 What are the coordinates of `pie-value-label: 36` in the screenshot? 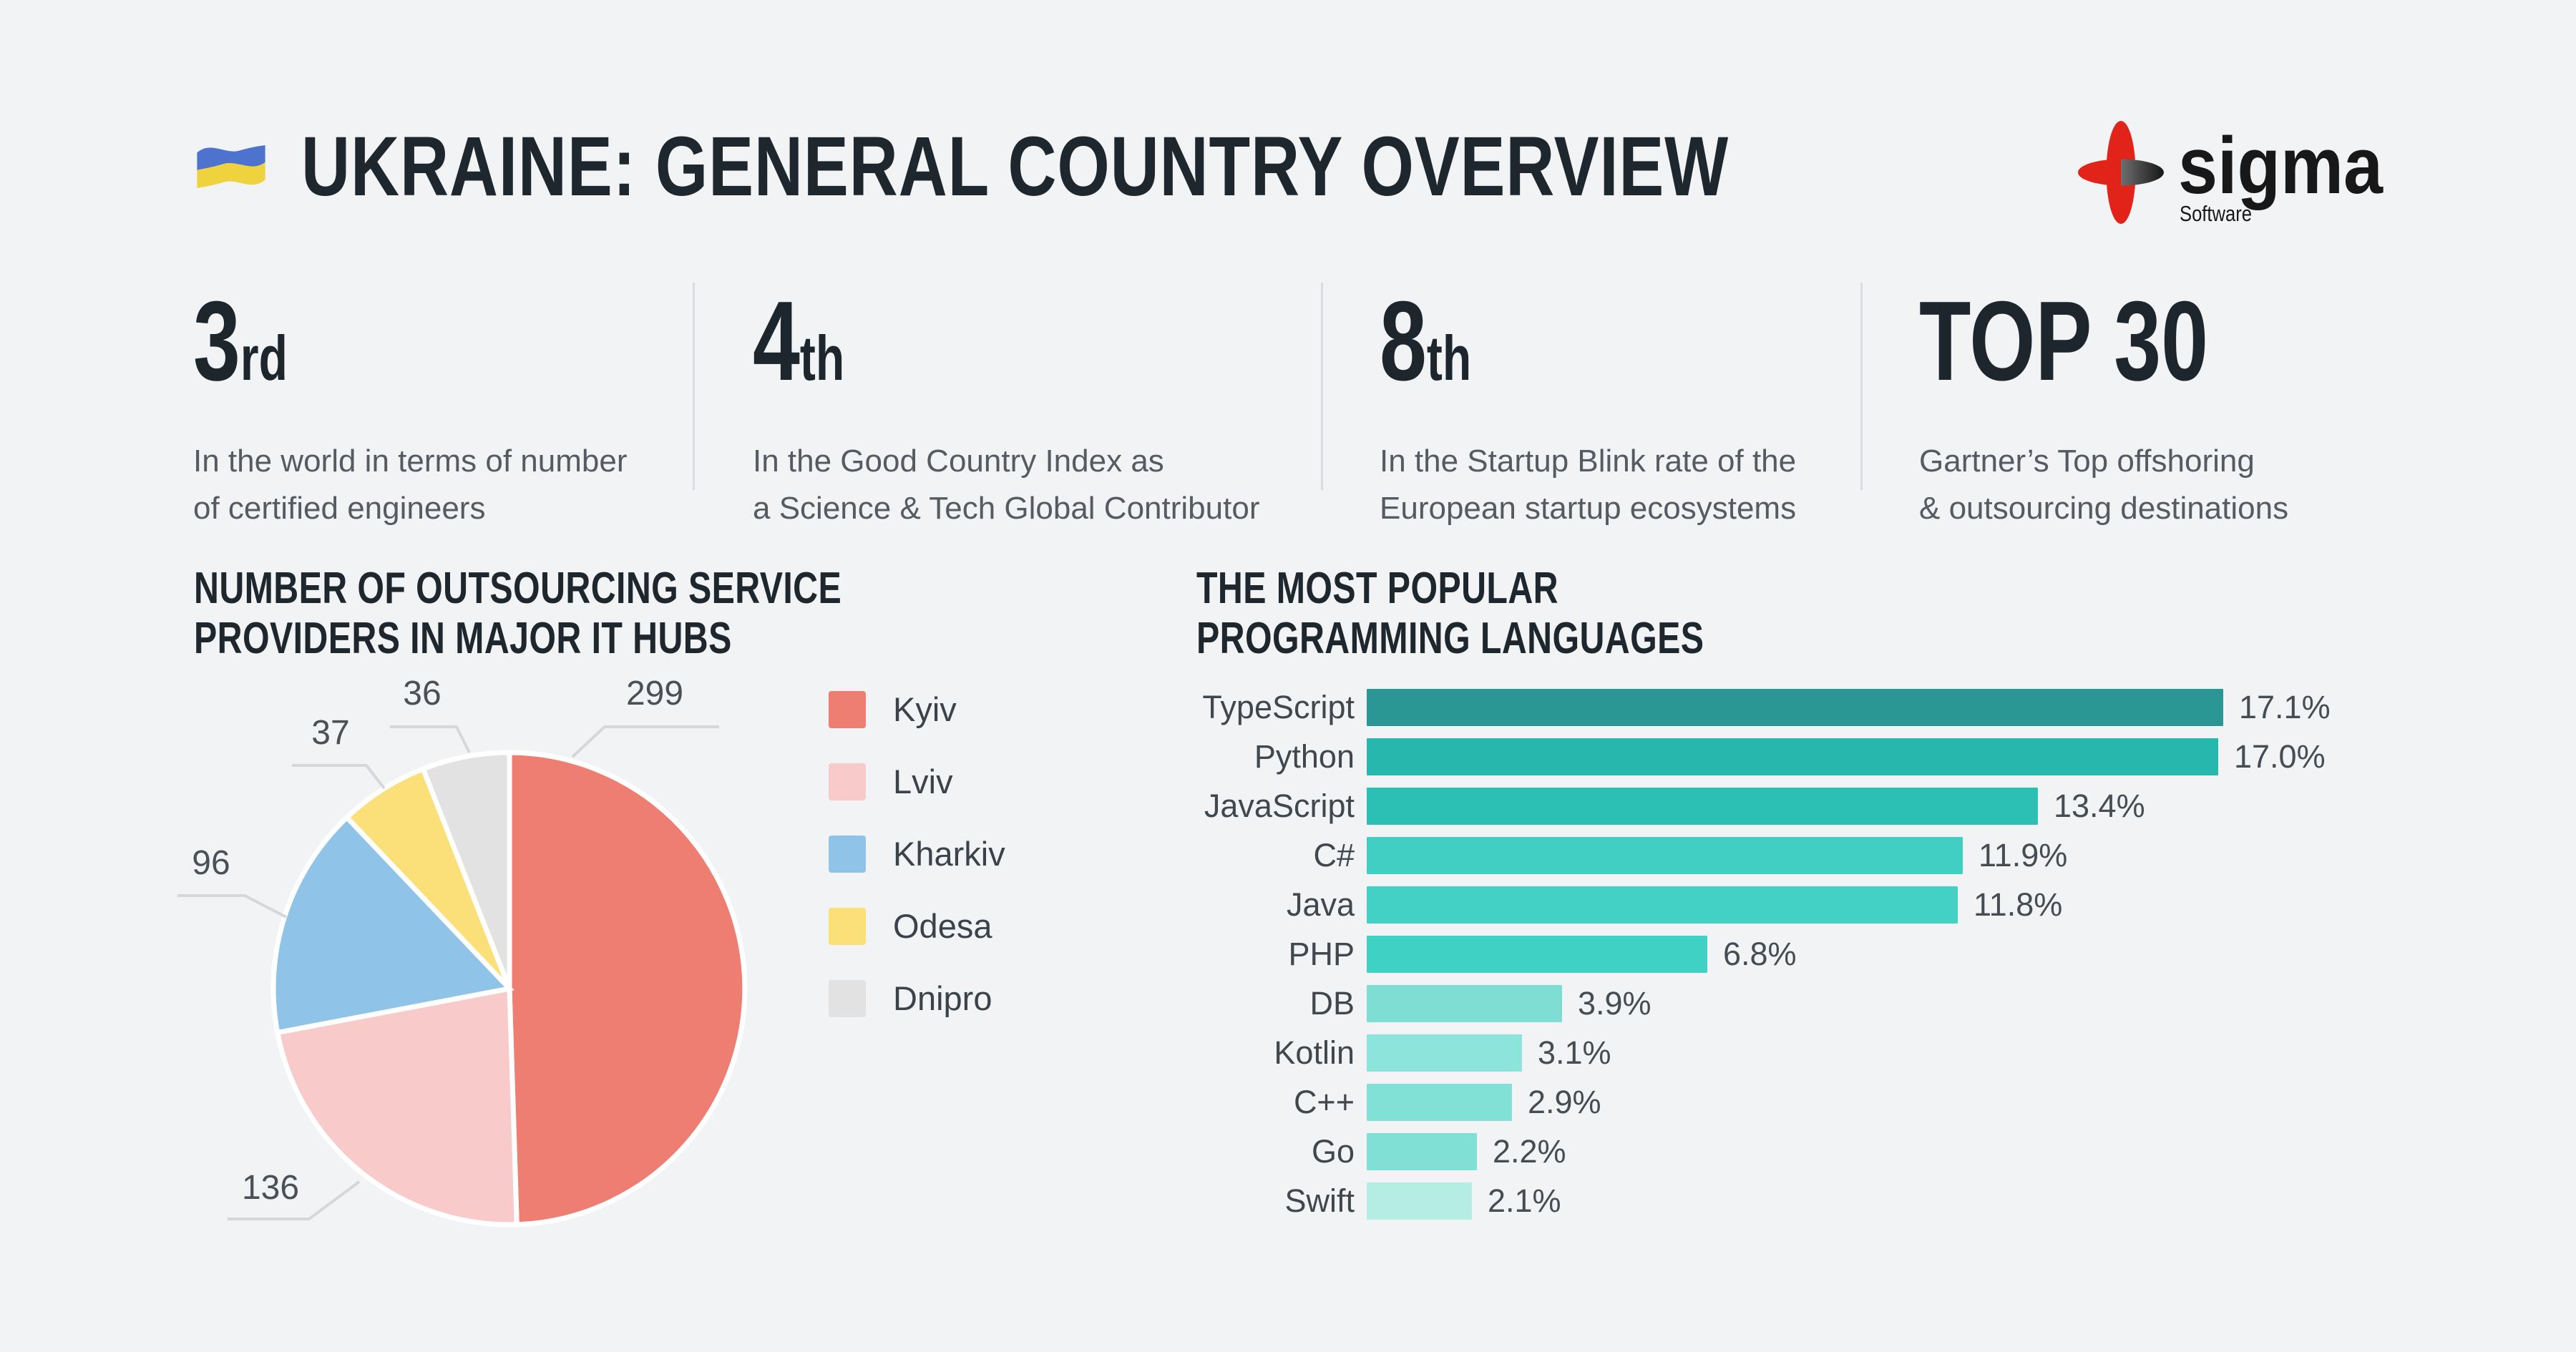 It's located at (422, 694).